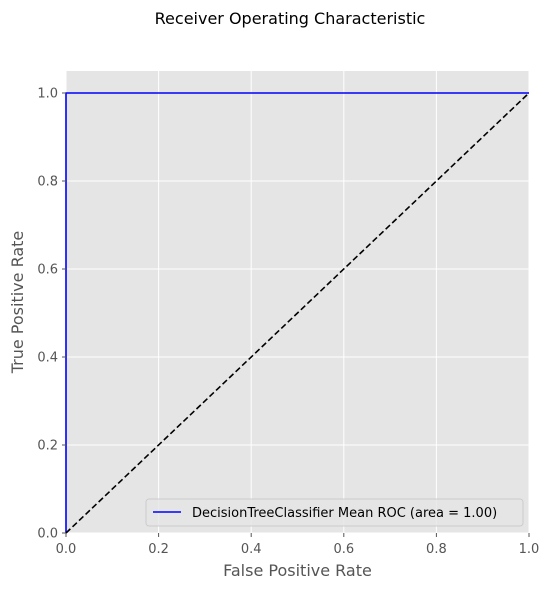  Describe the element at coordinates (47, 446) in the screenshot. I see `y-tick-label: 0.2` at that location.